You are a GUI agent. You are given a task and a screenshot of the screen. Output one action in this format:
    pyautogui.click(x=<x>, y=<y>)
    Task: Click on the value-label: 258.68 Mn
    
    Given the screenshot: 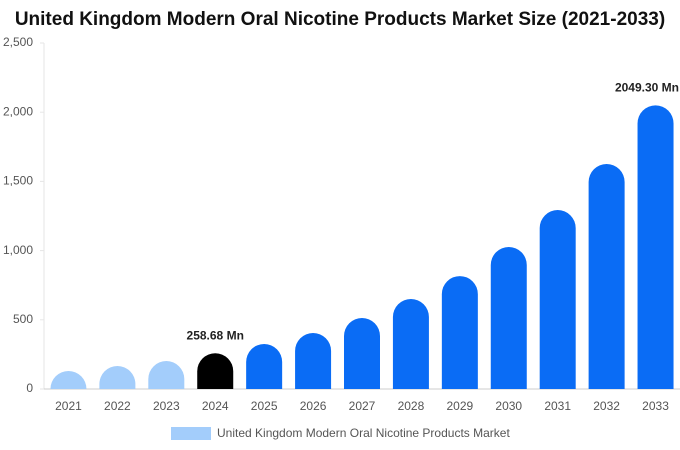 What is the action you would take?
    pyautogui.click(x=215, y=335)
    